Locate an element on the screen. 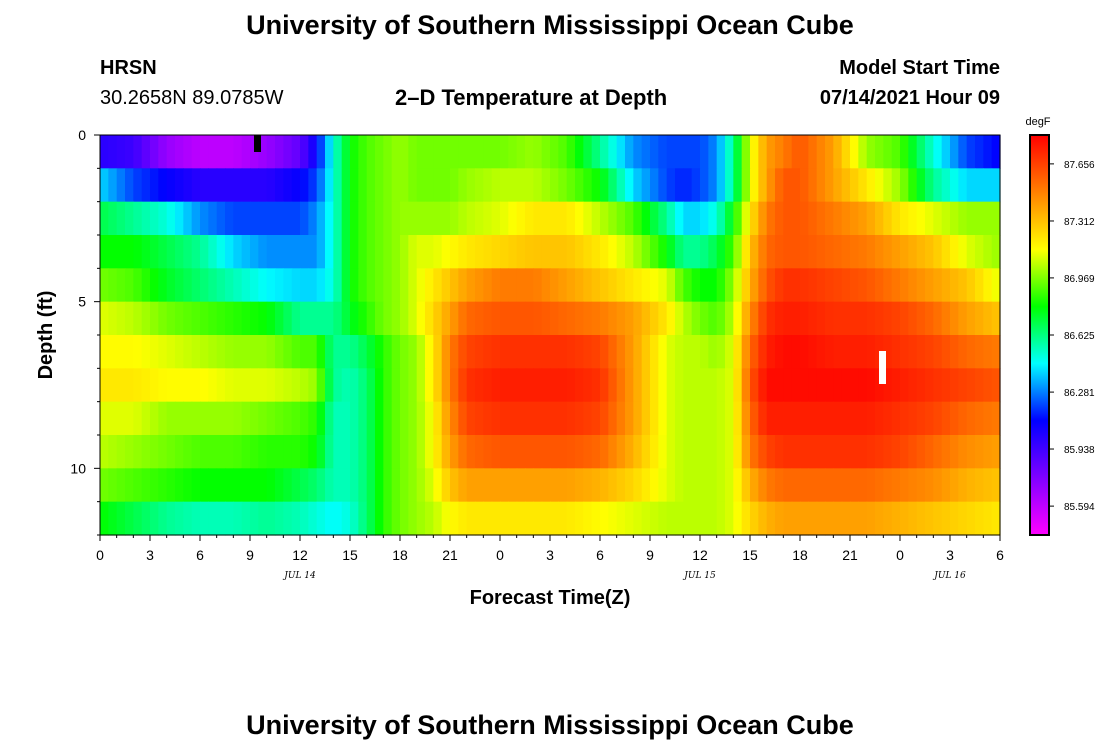 The image size is (1100, 750). x-tick-label: 6 is located at coordinates (1000, 555).